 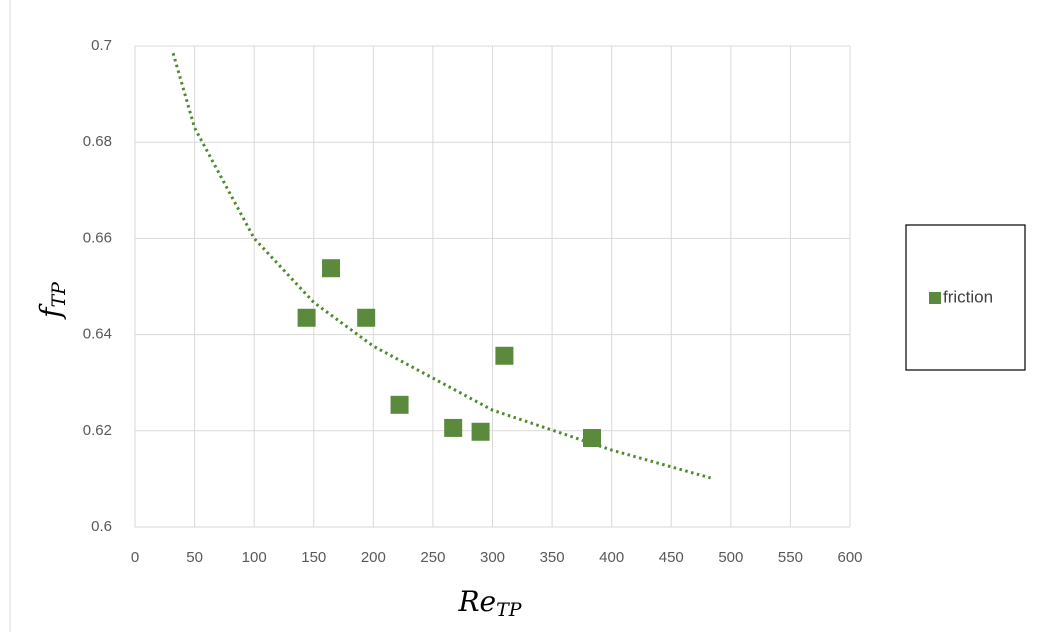 I want to click on x-tick-label: 450, so click(x=671, y=557).